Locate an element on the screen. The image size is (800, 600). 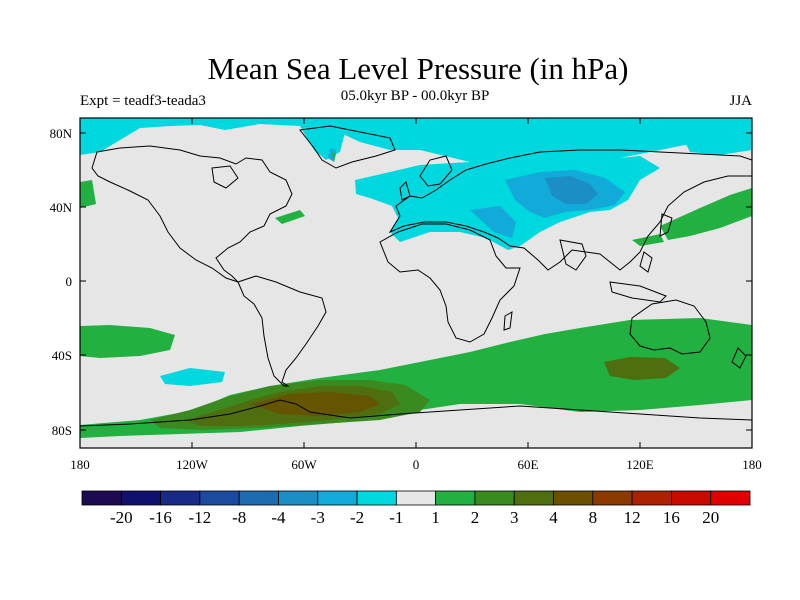
colorbar-label: -20 is located at coordinates (121, 517).